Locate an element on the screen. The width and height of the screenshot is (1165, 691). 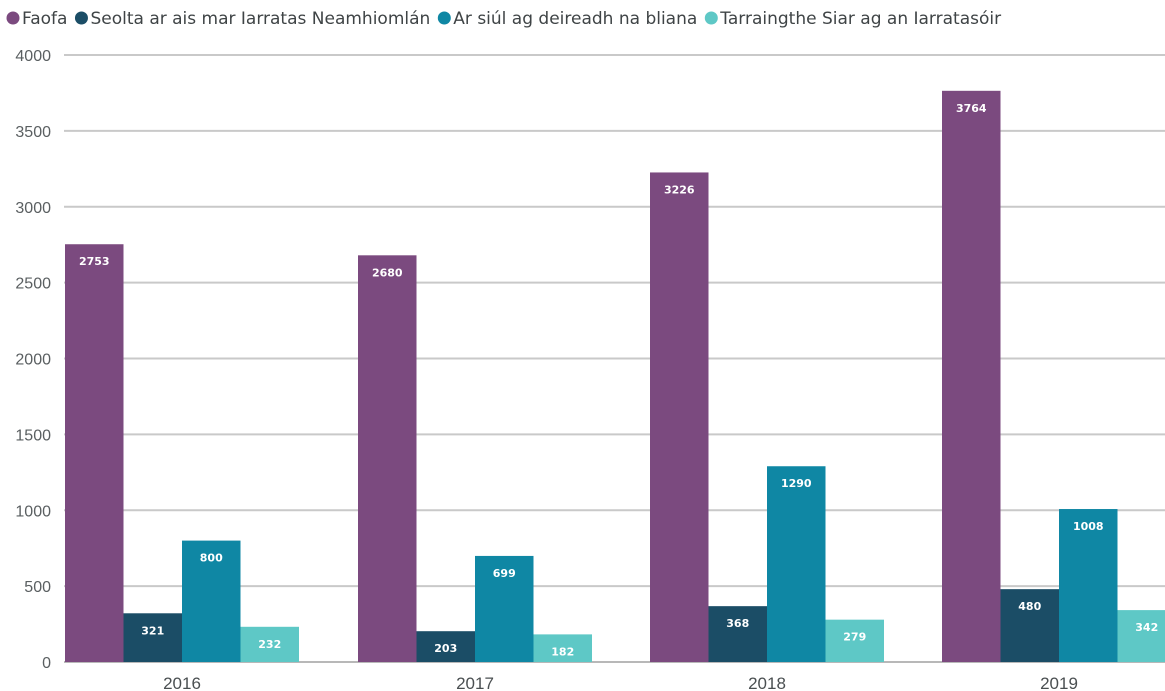
bar-tarraingthe-2019 is located at coordinates (1141, 636).